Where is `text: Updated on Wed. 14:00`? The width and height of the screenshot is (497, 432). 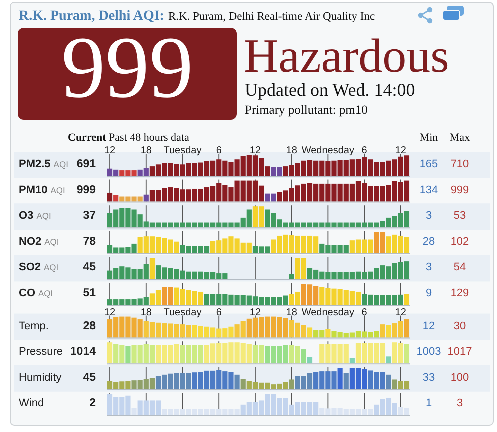 text: Updated on Wed. 14:00 is located at coordinates (330, 90).